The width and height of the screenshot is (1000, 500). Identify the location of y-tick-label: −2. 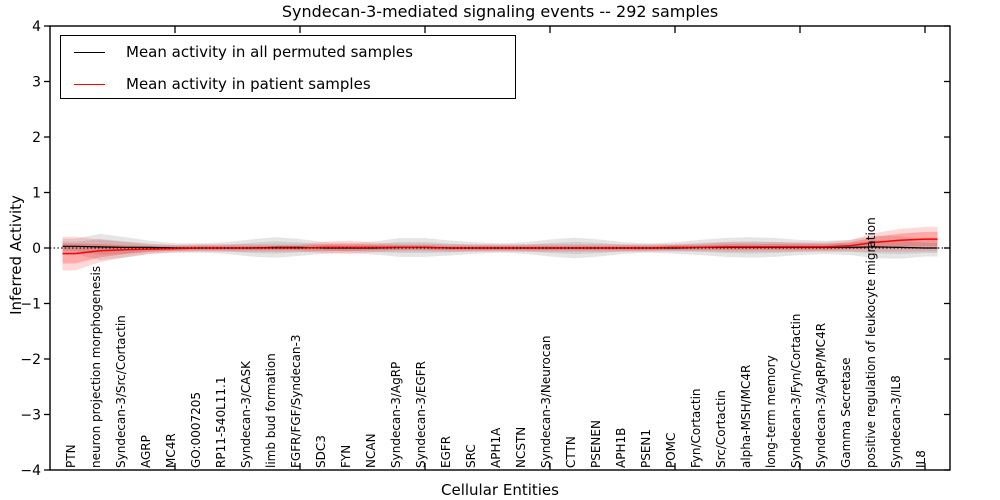
(30, 360).